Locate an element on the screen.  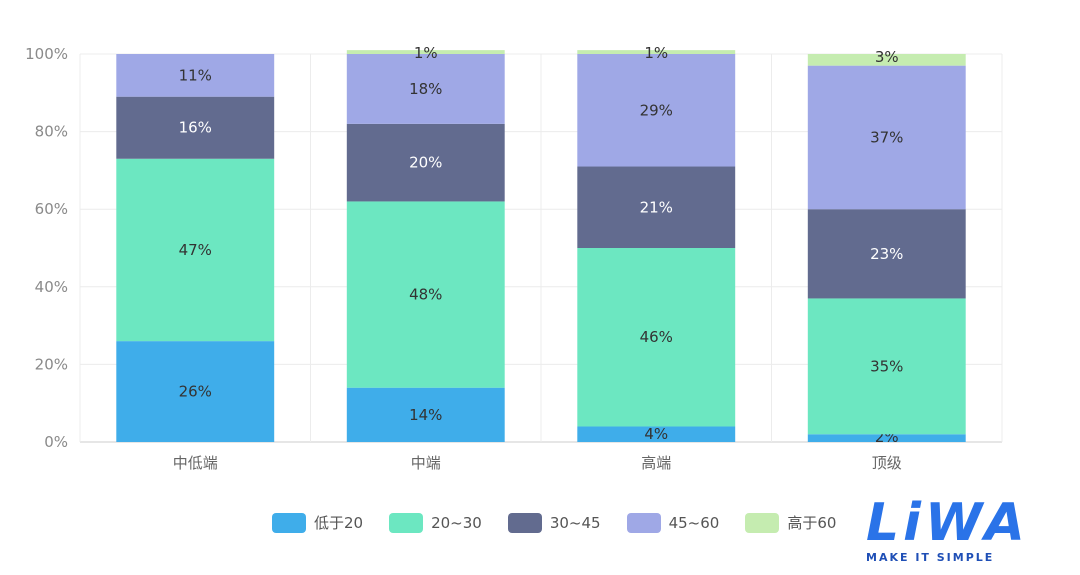
legend-item: 30~45 is located at coordinates (554, 522).